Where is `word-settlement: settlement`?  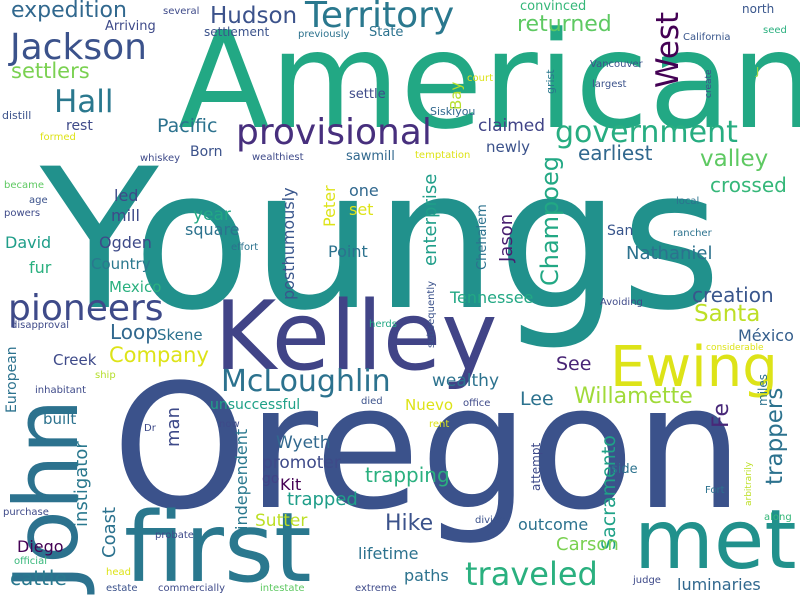 word-settlement: settlement is located at coordinates (237, 32).